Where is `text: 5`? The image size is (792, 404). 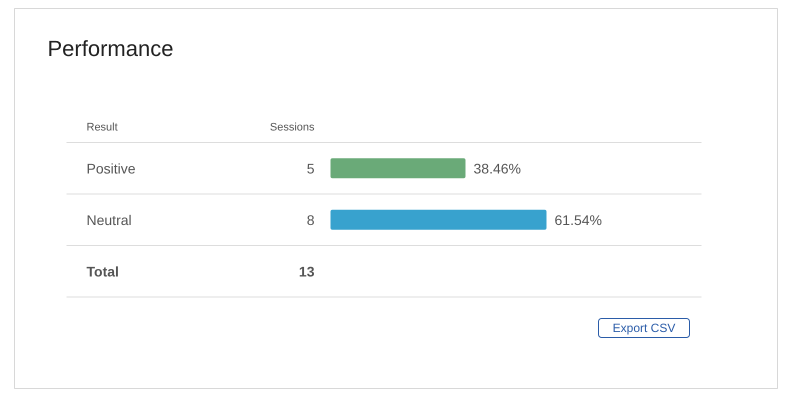 text: 5 is located at coordinates (310, 168).